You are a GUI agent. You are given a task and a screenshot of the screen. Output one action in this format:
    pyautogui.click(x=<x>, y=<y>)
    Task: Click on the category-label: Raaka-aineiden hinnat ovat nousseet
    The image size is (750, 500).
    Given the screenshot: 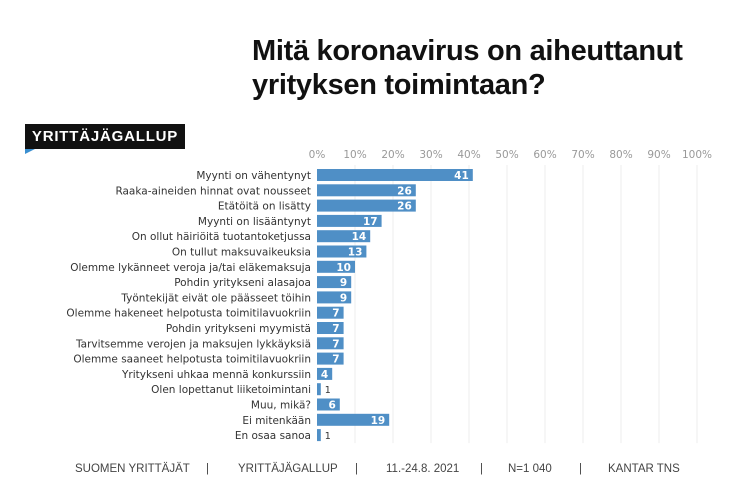 What is the action you would take?
    pyautogui.click(x=213, y=191)
    